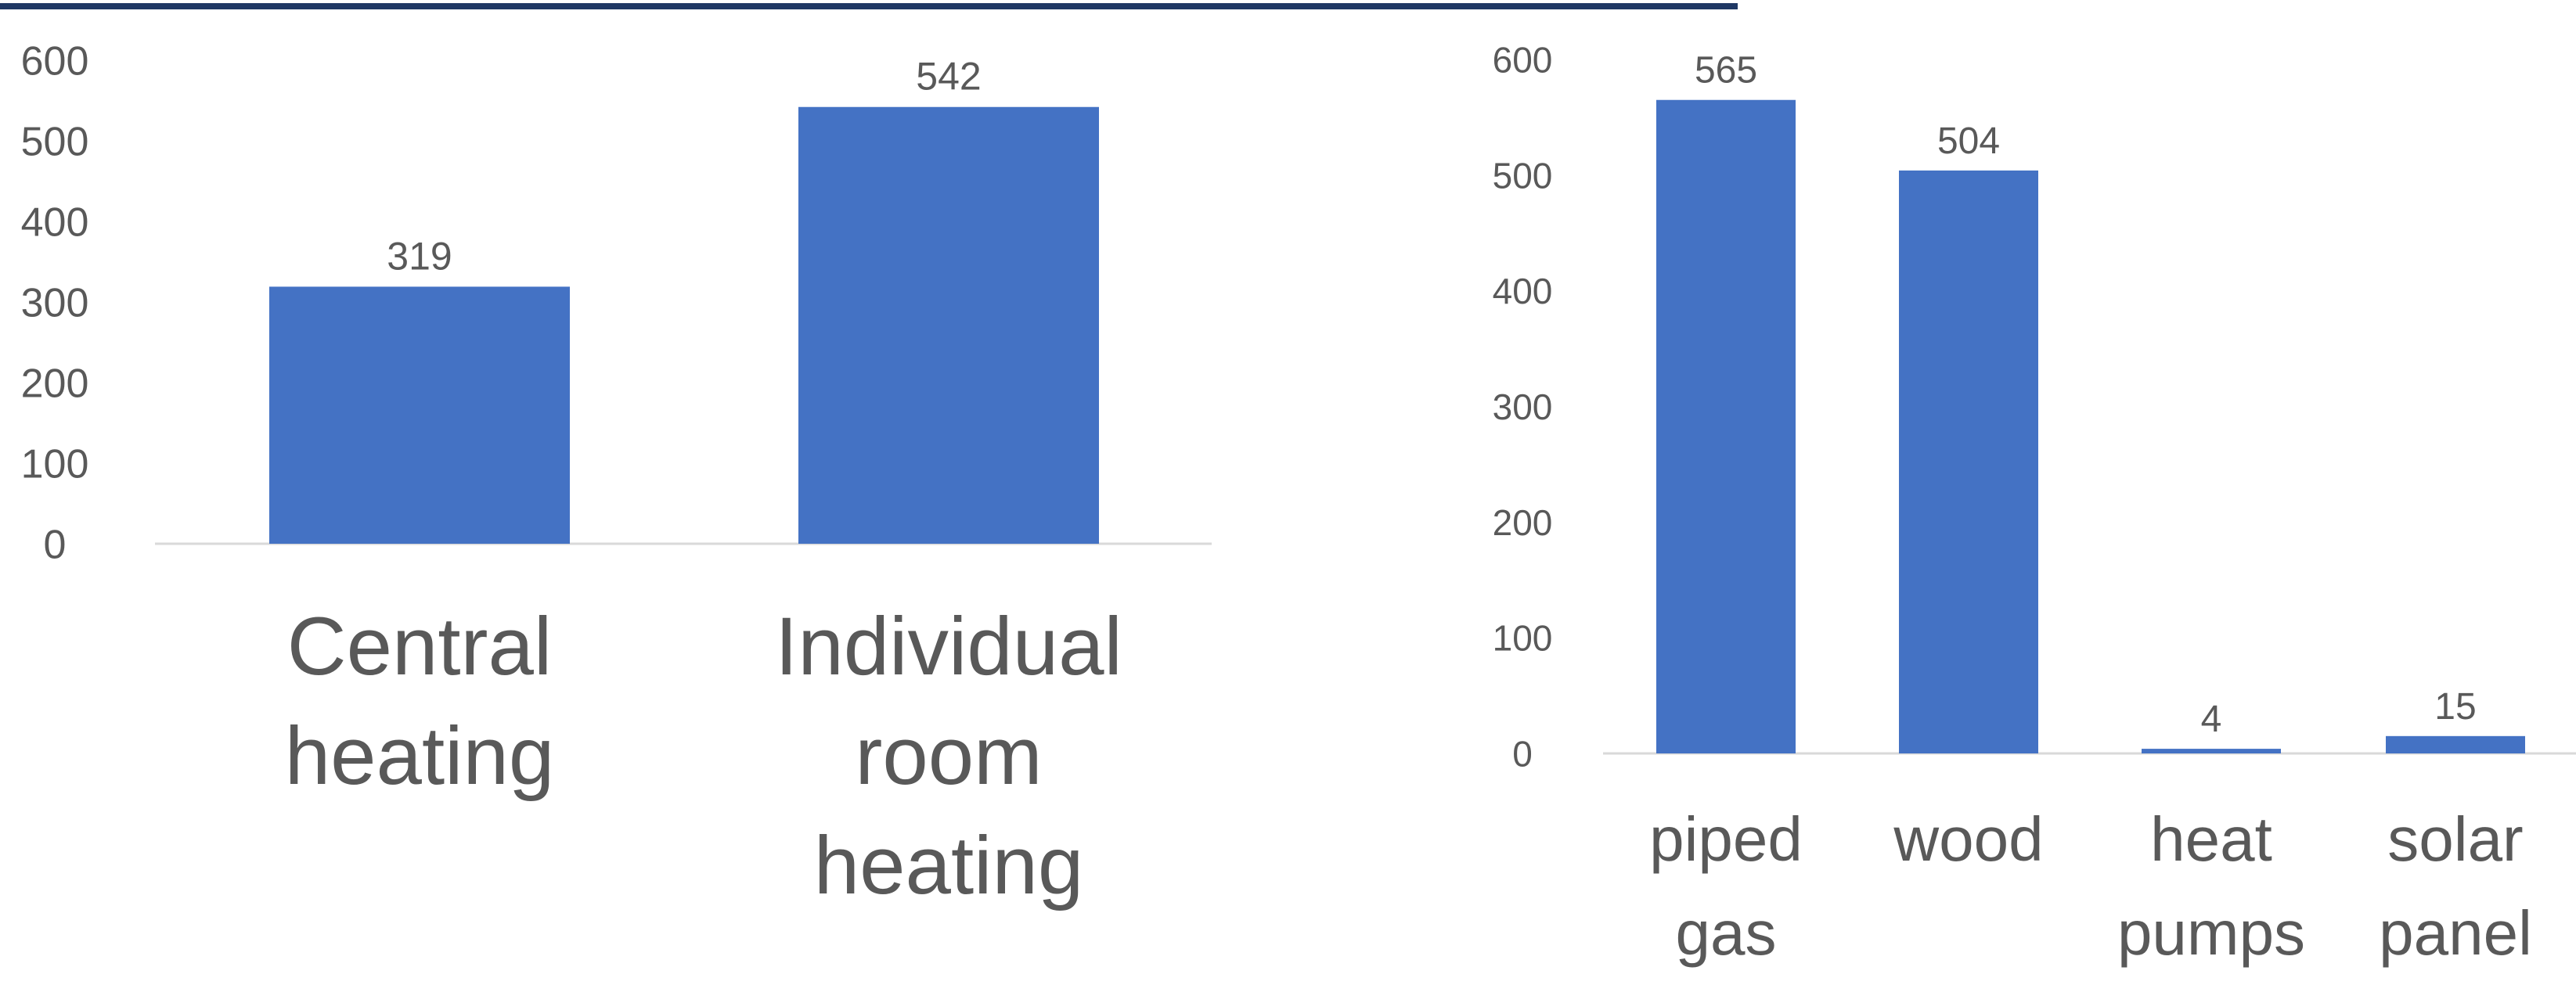  Describe the element at coordinates (2211, 720) in the screenshot. I see `data-label: 4` at that location.